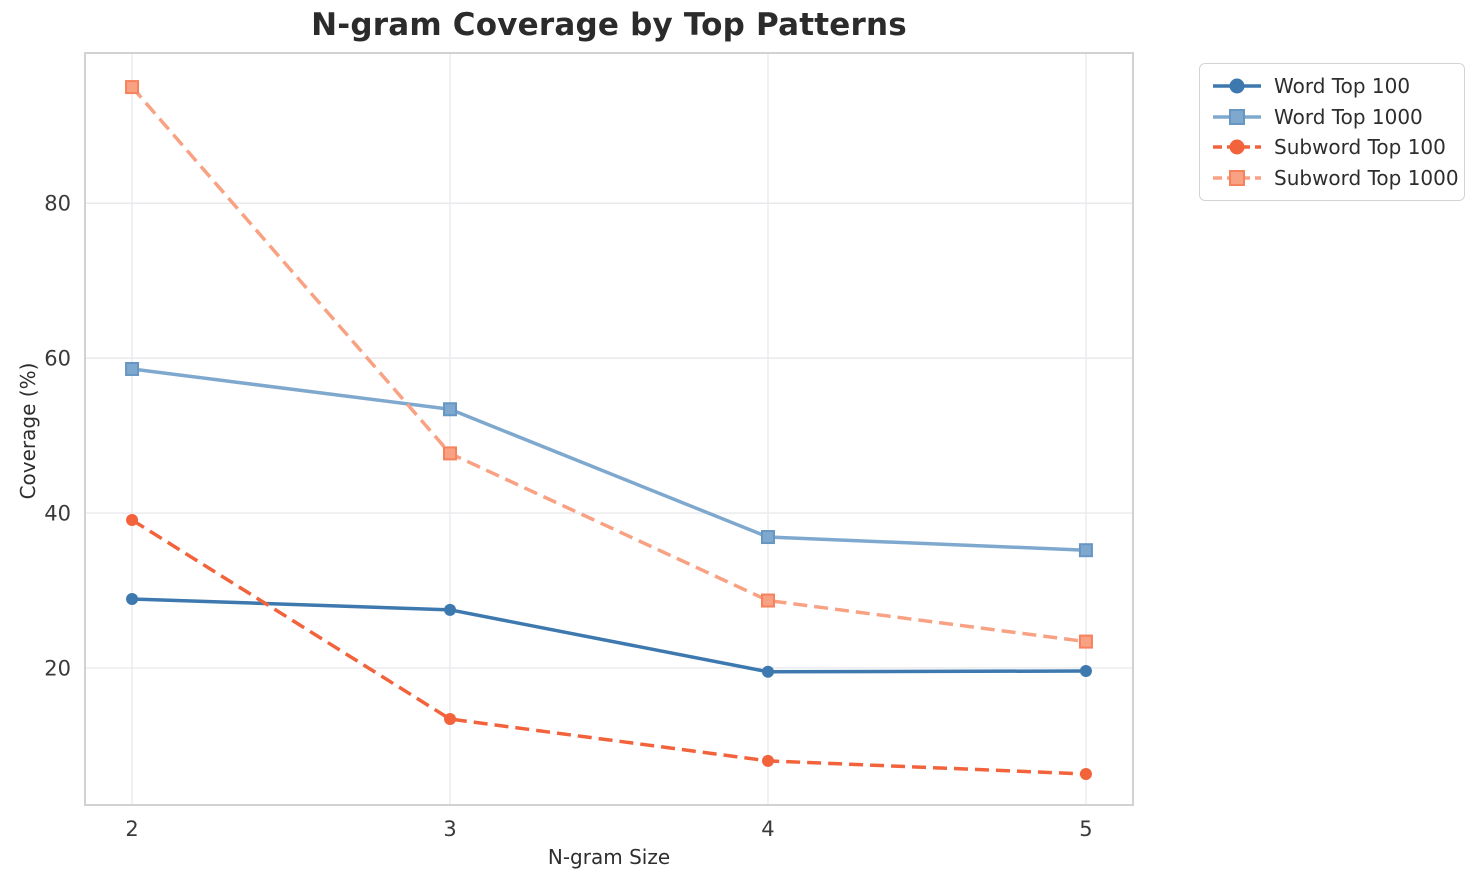  What do you see at coordinates (57, 359) in the screenshot?
I see `y-tick-label: 60` at bounding box center [57, 359].